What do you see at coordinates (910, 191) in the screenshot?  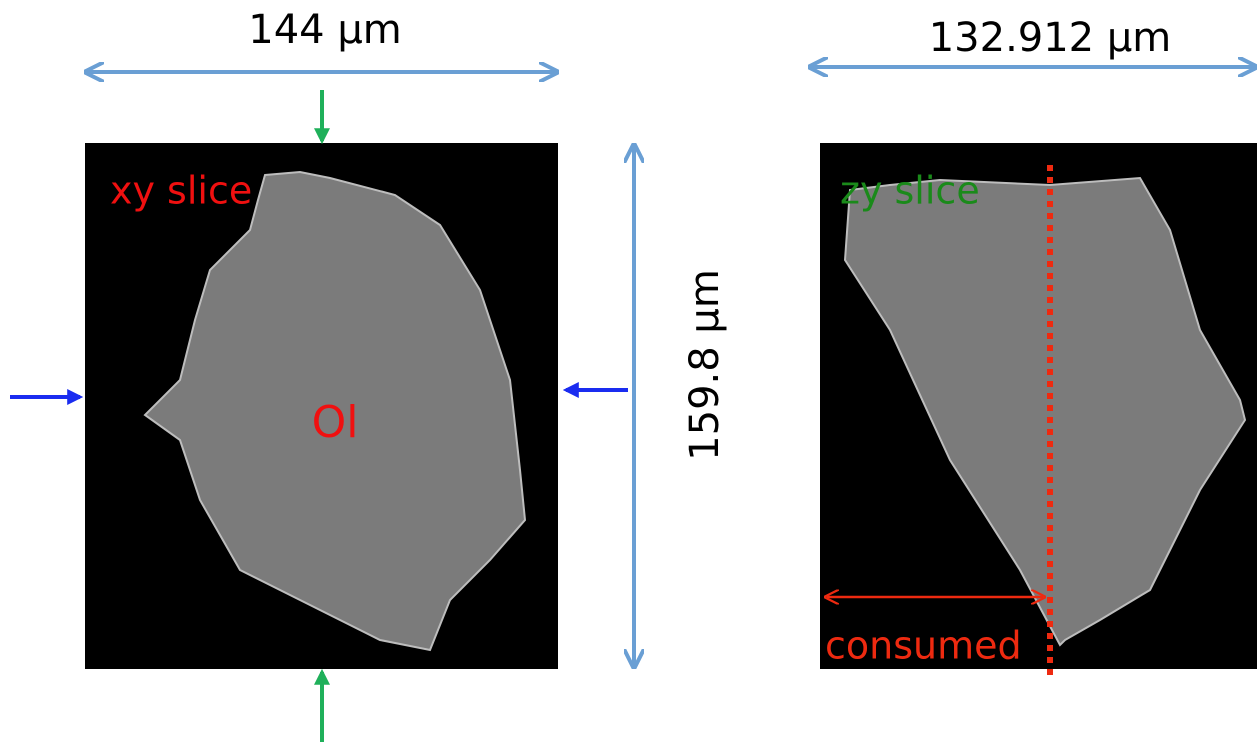 I see `panel-label: zy slice` at bounding box center [910, 191].